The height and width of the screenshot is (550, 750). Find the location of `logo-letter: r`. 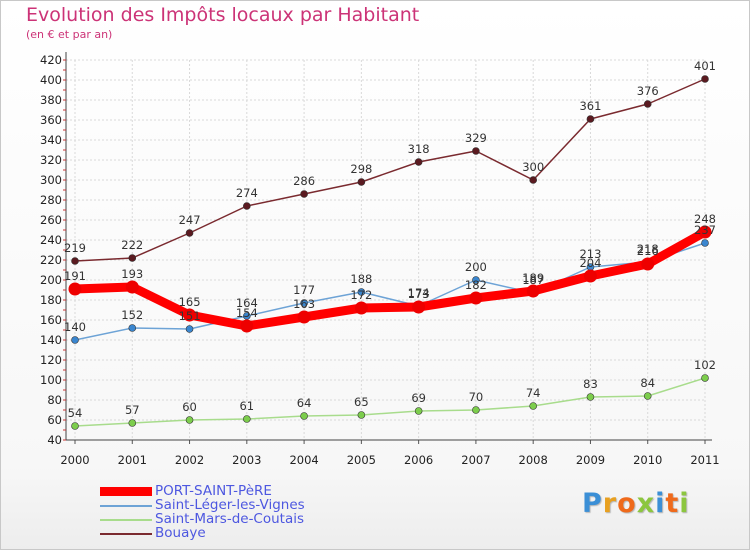

logo-letter: r is located at coordinates (610, 503).